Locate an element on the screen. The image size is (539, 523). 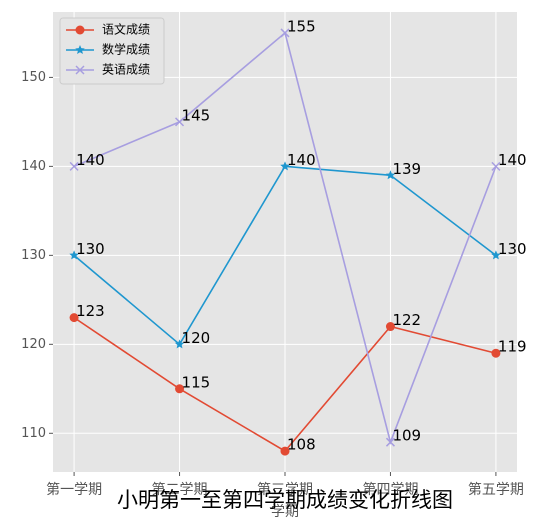
data-label: 145 is located at coordinates (196, 115).